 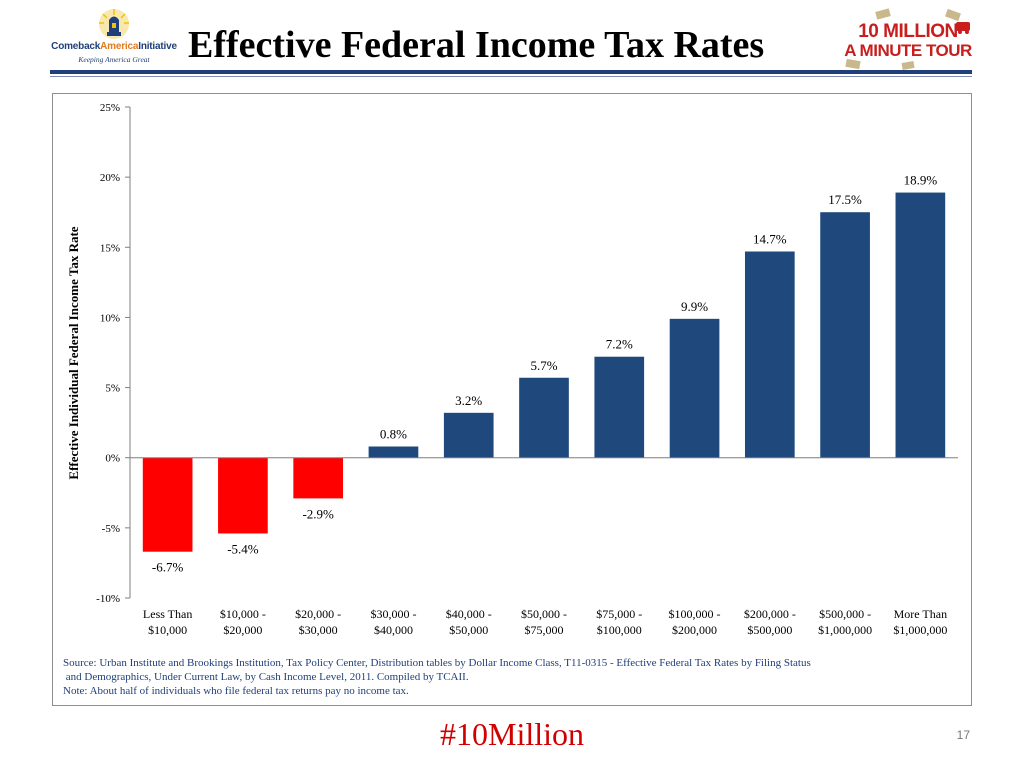 I want to click on lighthouse-icon, so click(x=114, y=24).